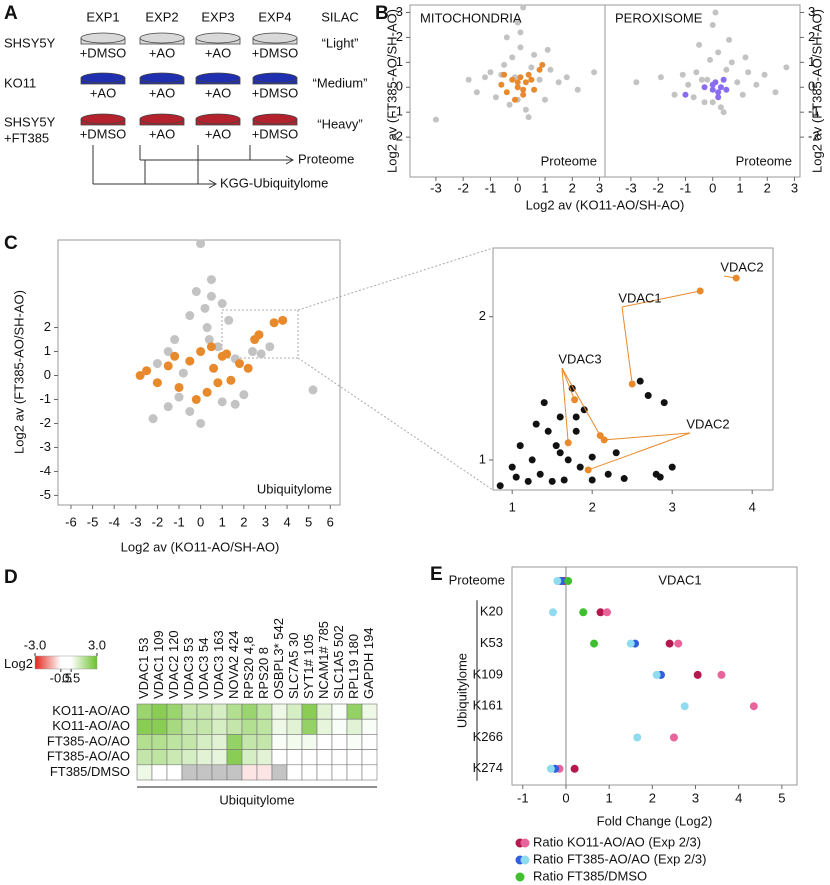 This screenshot has width=830, height=885. I want to click on column-header: EXP3, so click(217, 16).